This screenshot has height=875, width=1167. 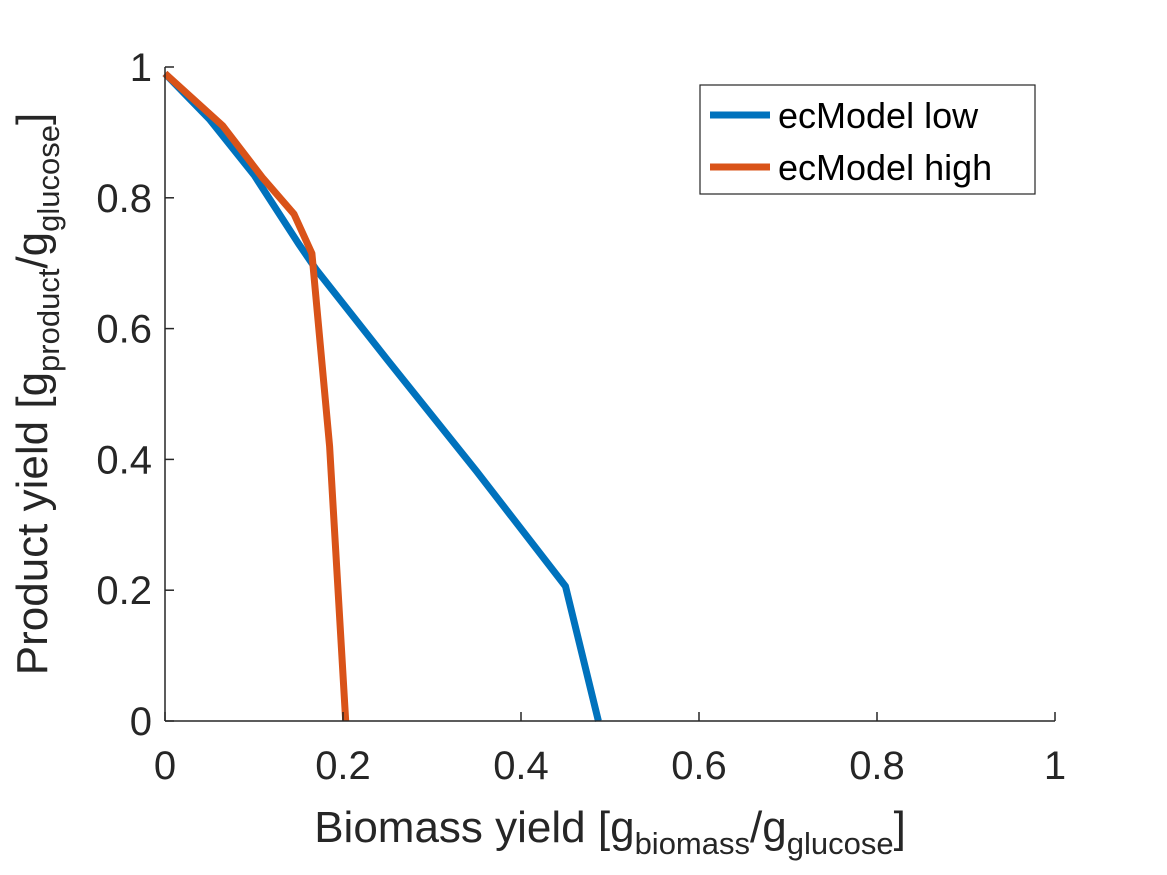 What do you see at coordinates (124, 591) in the screenshot?
I see `y-tick-label: 0.2` at bounding box center [124, 591].